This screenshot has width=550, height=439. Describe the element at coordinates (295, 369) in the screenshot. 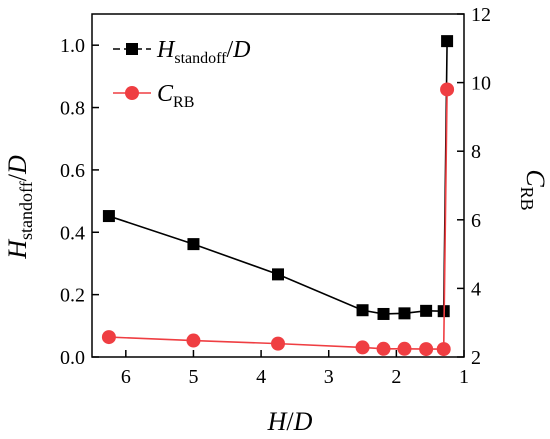

I see `x-axis-ticks: 6 5 4 3 2 1` at that location.